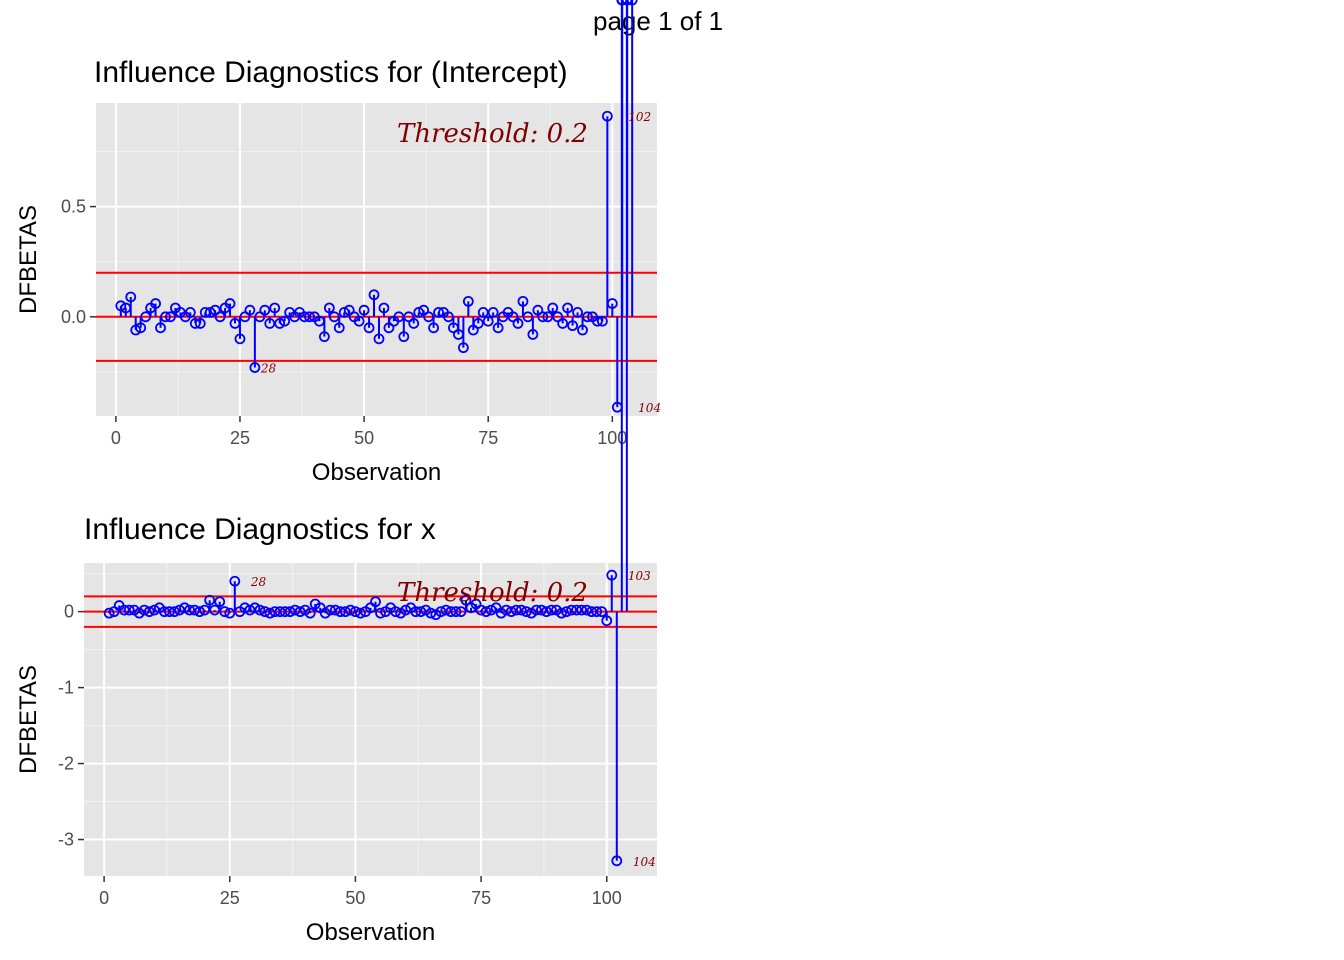 The image size is (1344, 960). Describe the element at coordinates (66, 840) in the screenshot. I see `y-tick-label: -3` at that location.